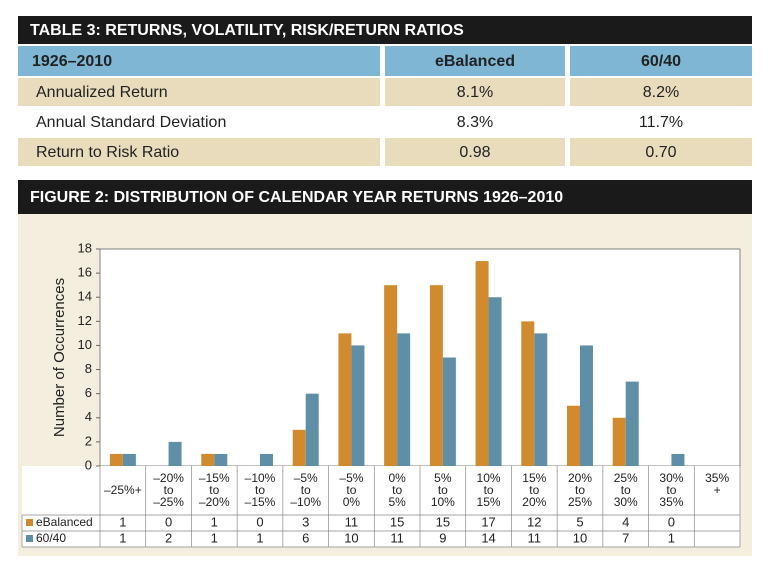  I want to click on x-tick-label: –20%, so click(214, 502).